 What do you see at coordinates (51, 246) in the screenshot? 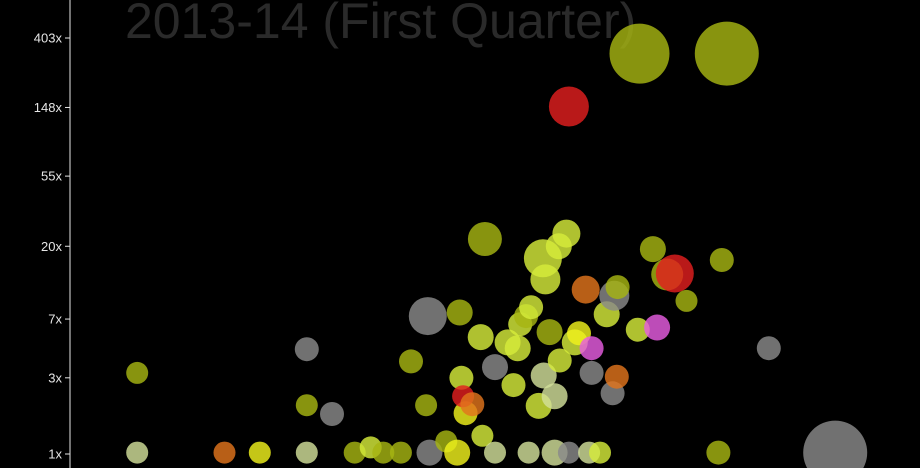
I see `y-tick-label: 20x` at bounding box center [51, 246].